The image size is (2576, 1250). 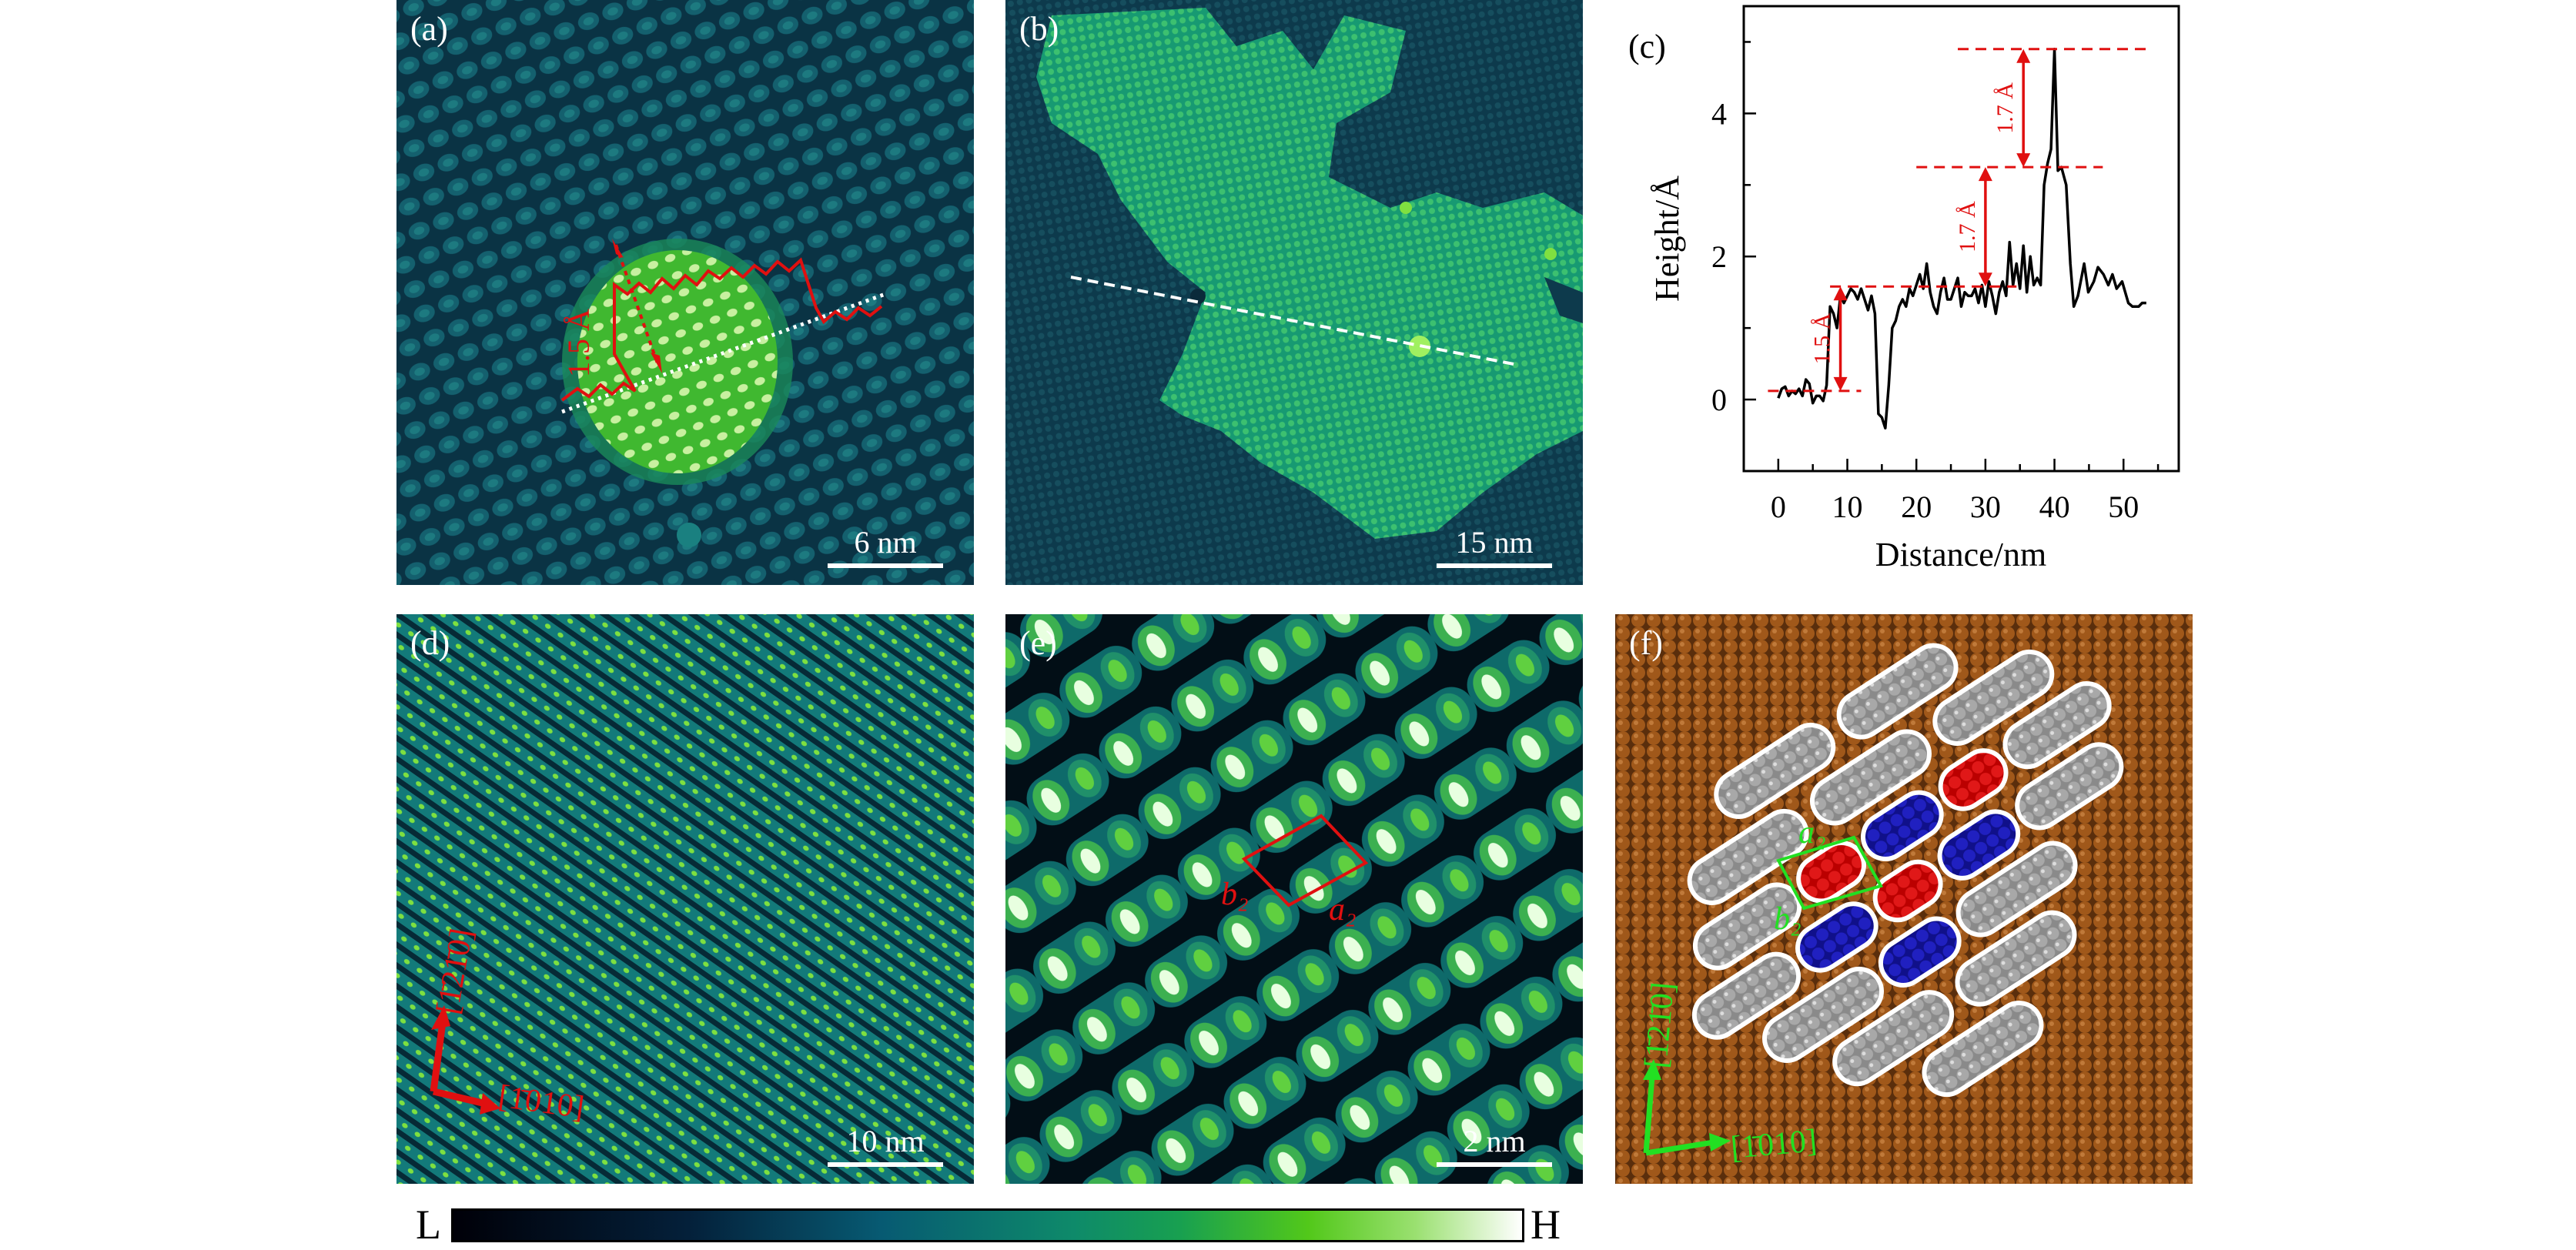 What do you see at coordinates (885, 542) in the screenshot?
I see `scale-bar-text-a: 6 nm` at bounding box center [885, 542].